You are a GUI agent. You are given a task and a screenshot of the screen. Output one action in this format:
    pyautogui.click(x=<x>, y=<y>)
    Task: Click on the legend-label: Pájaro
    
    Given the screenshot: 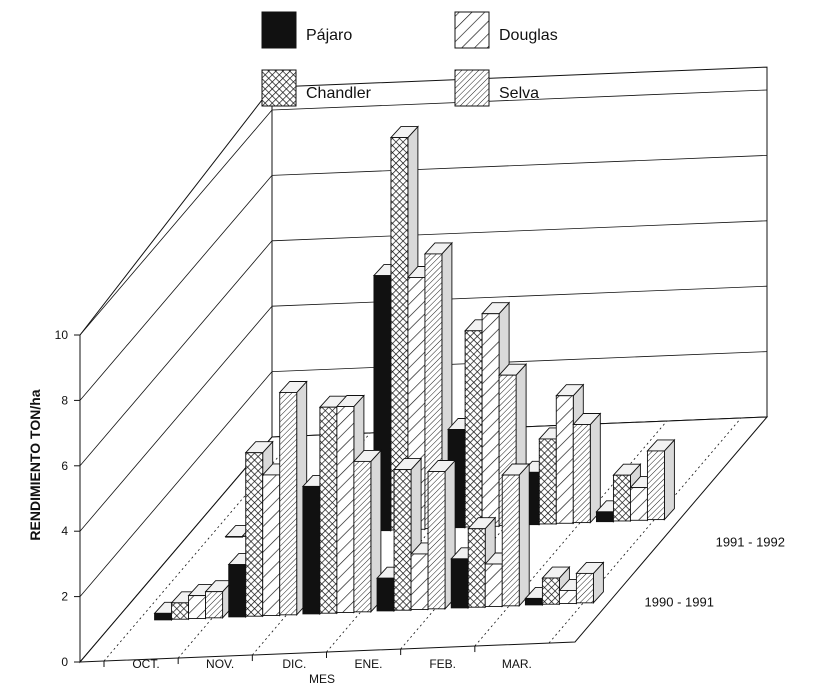 What is the action you would take?
    pyautogui.click(x=329, y=35)
    